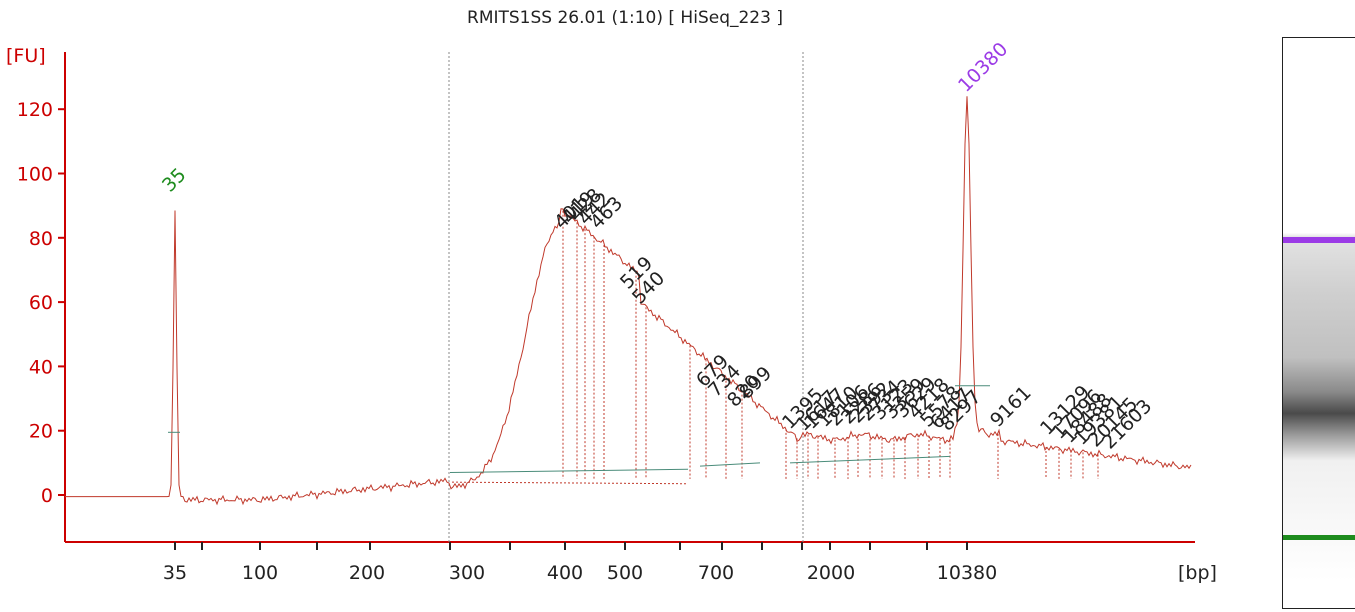 The image size is (1355, 612). Describe the element at coordinates (35, 110) in the screenshot. I see `y-tick-label: 120` at that location.